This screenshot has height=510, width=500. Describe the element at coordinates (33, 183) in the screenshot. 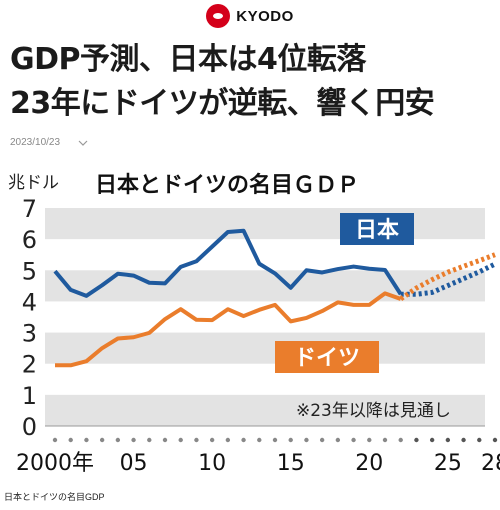

I see `y-axis-label: 兆ドル` at that location.